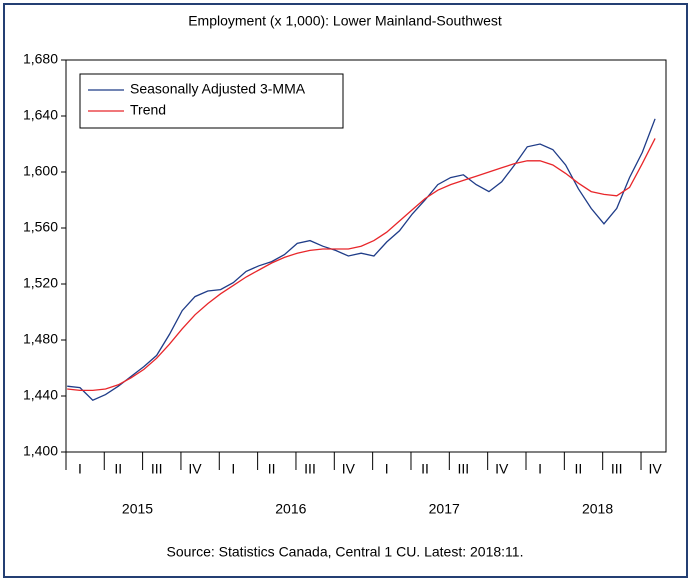  What do you see at coordinates (40, 115) in the screenshot?
I see `y-tick-label: 1,640` at bounding box center [40, 115].